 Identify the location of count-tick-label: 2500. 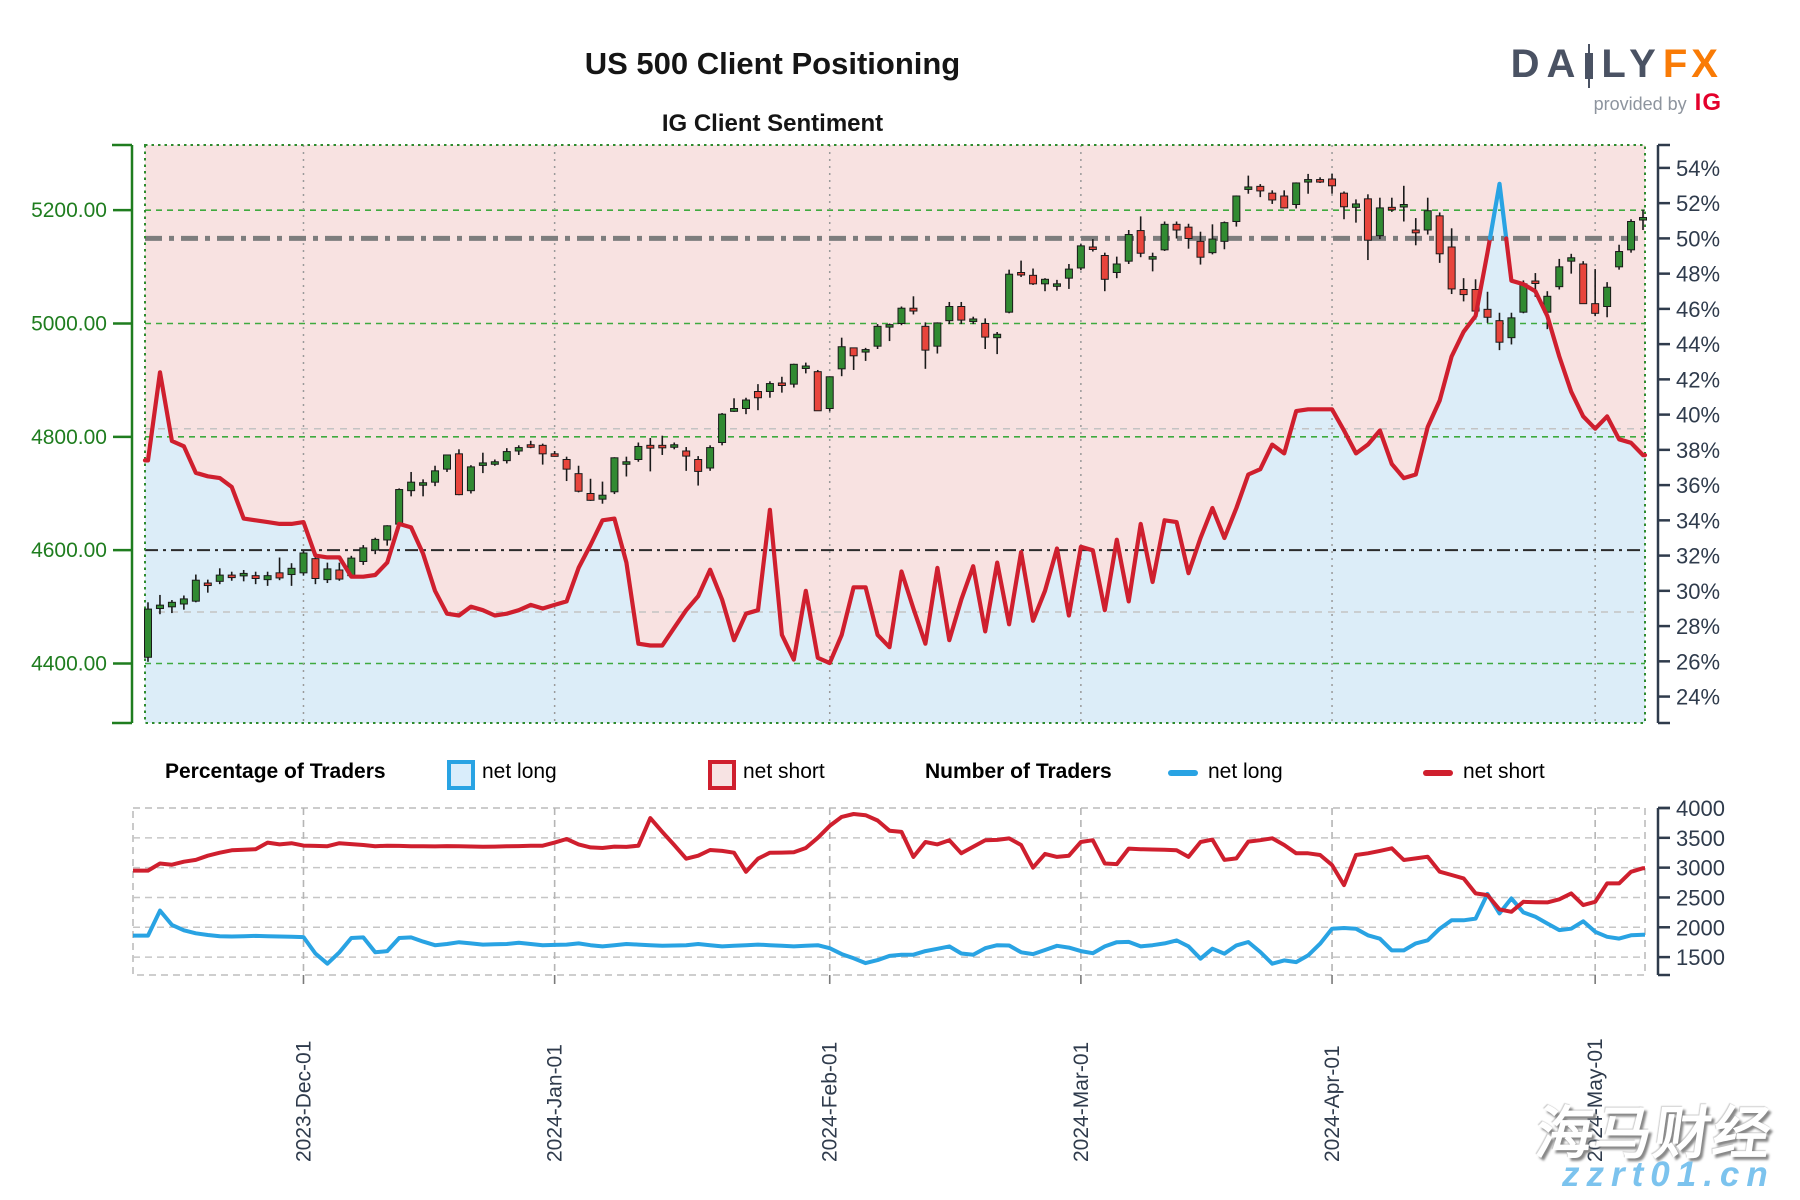
(1700, 897).